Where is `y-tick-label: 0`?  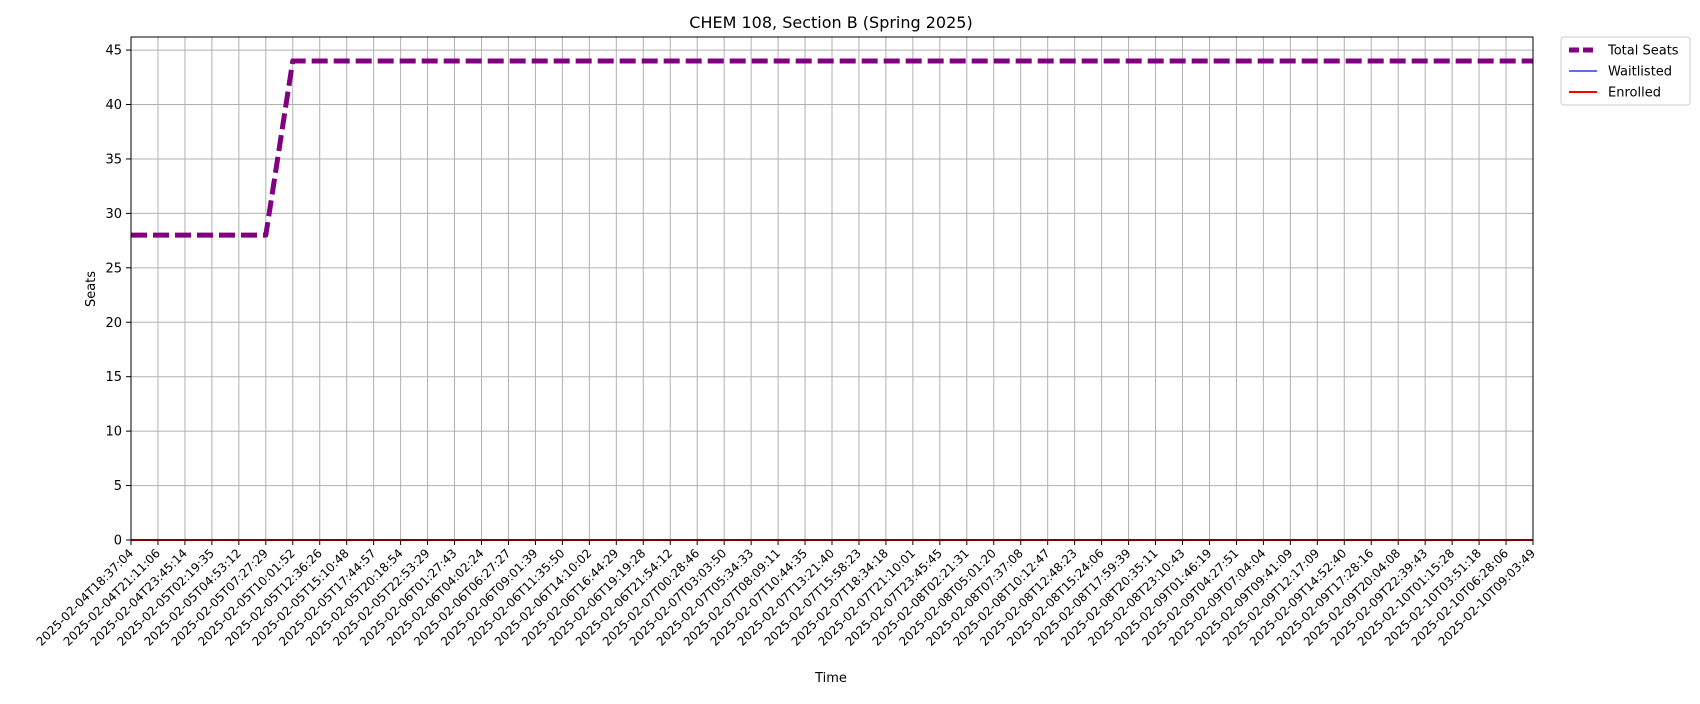
y-tick-label: 0 is located at coordinates (118, 541).